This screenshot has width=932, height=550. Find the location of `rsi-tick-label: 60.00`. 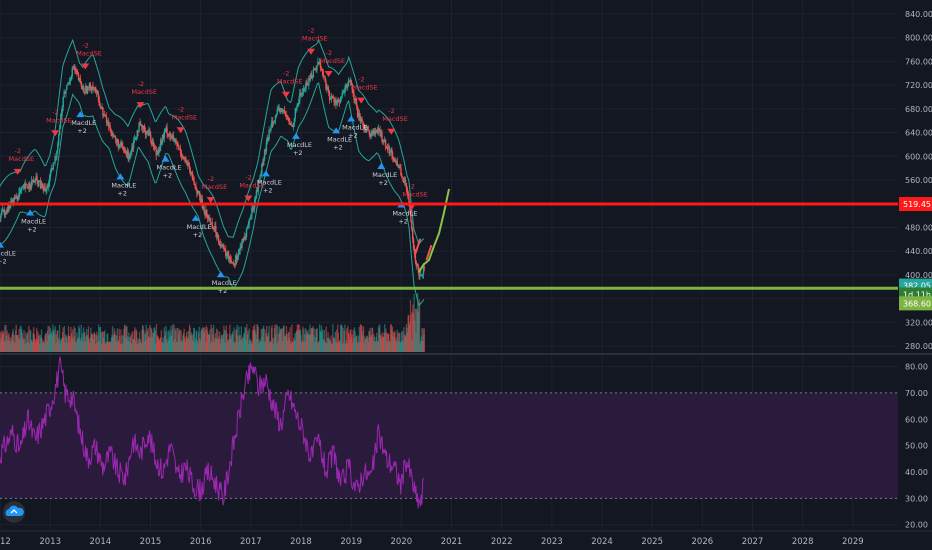

rsi-tick-label: 60.00 is located at coordinates (916, 419).